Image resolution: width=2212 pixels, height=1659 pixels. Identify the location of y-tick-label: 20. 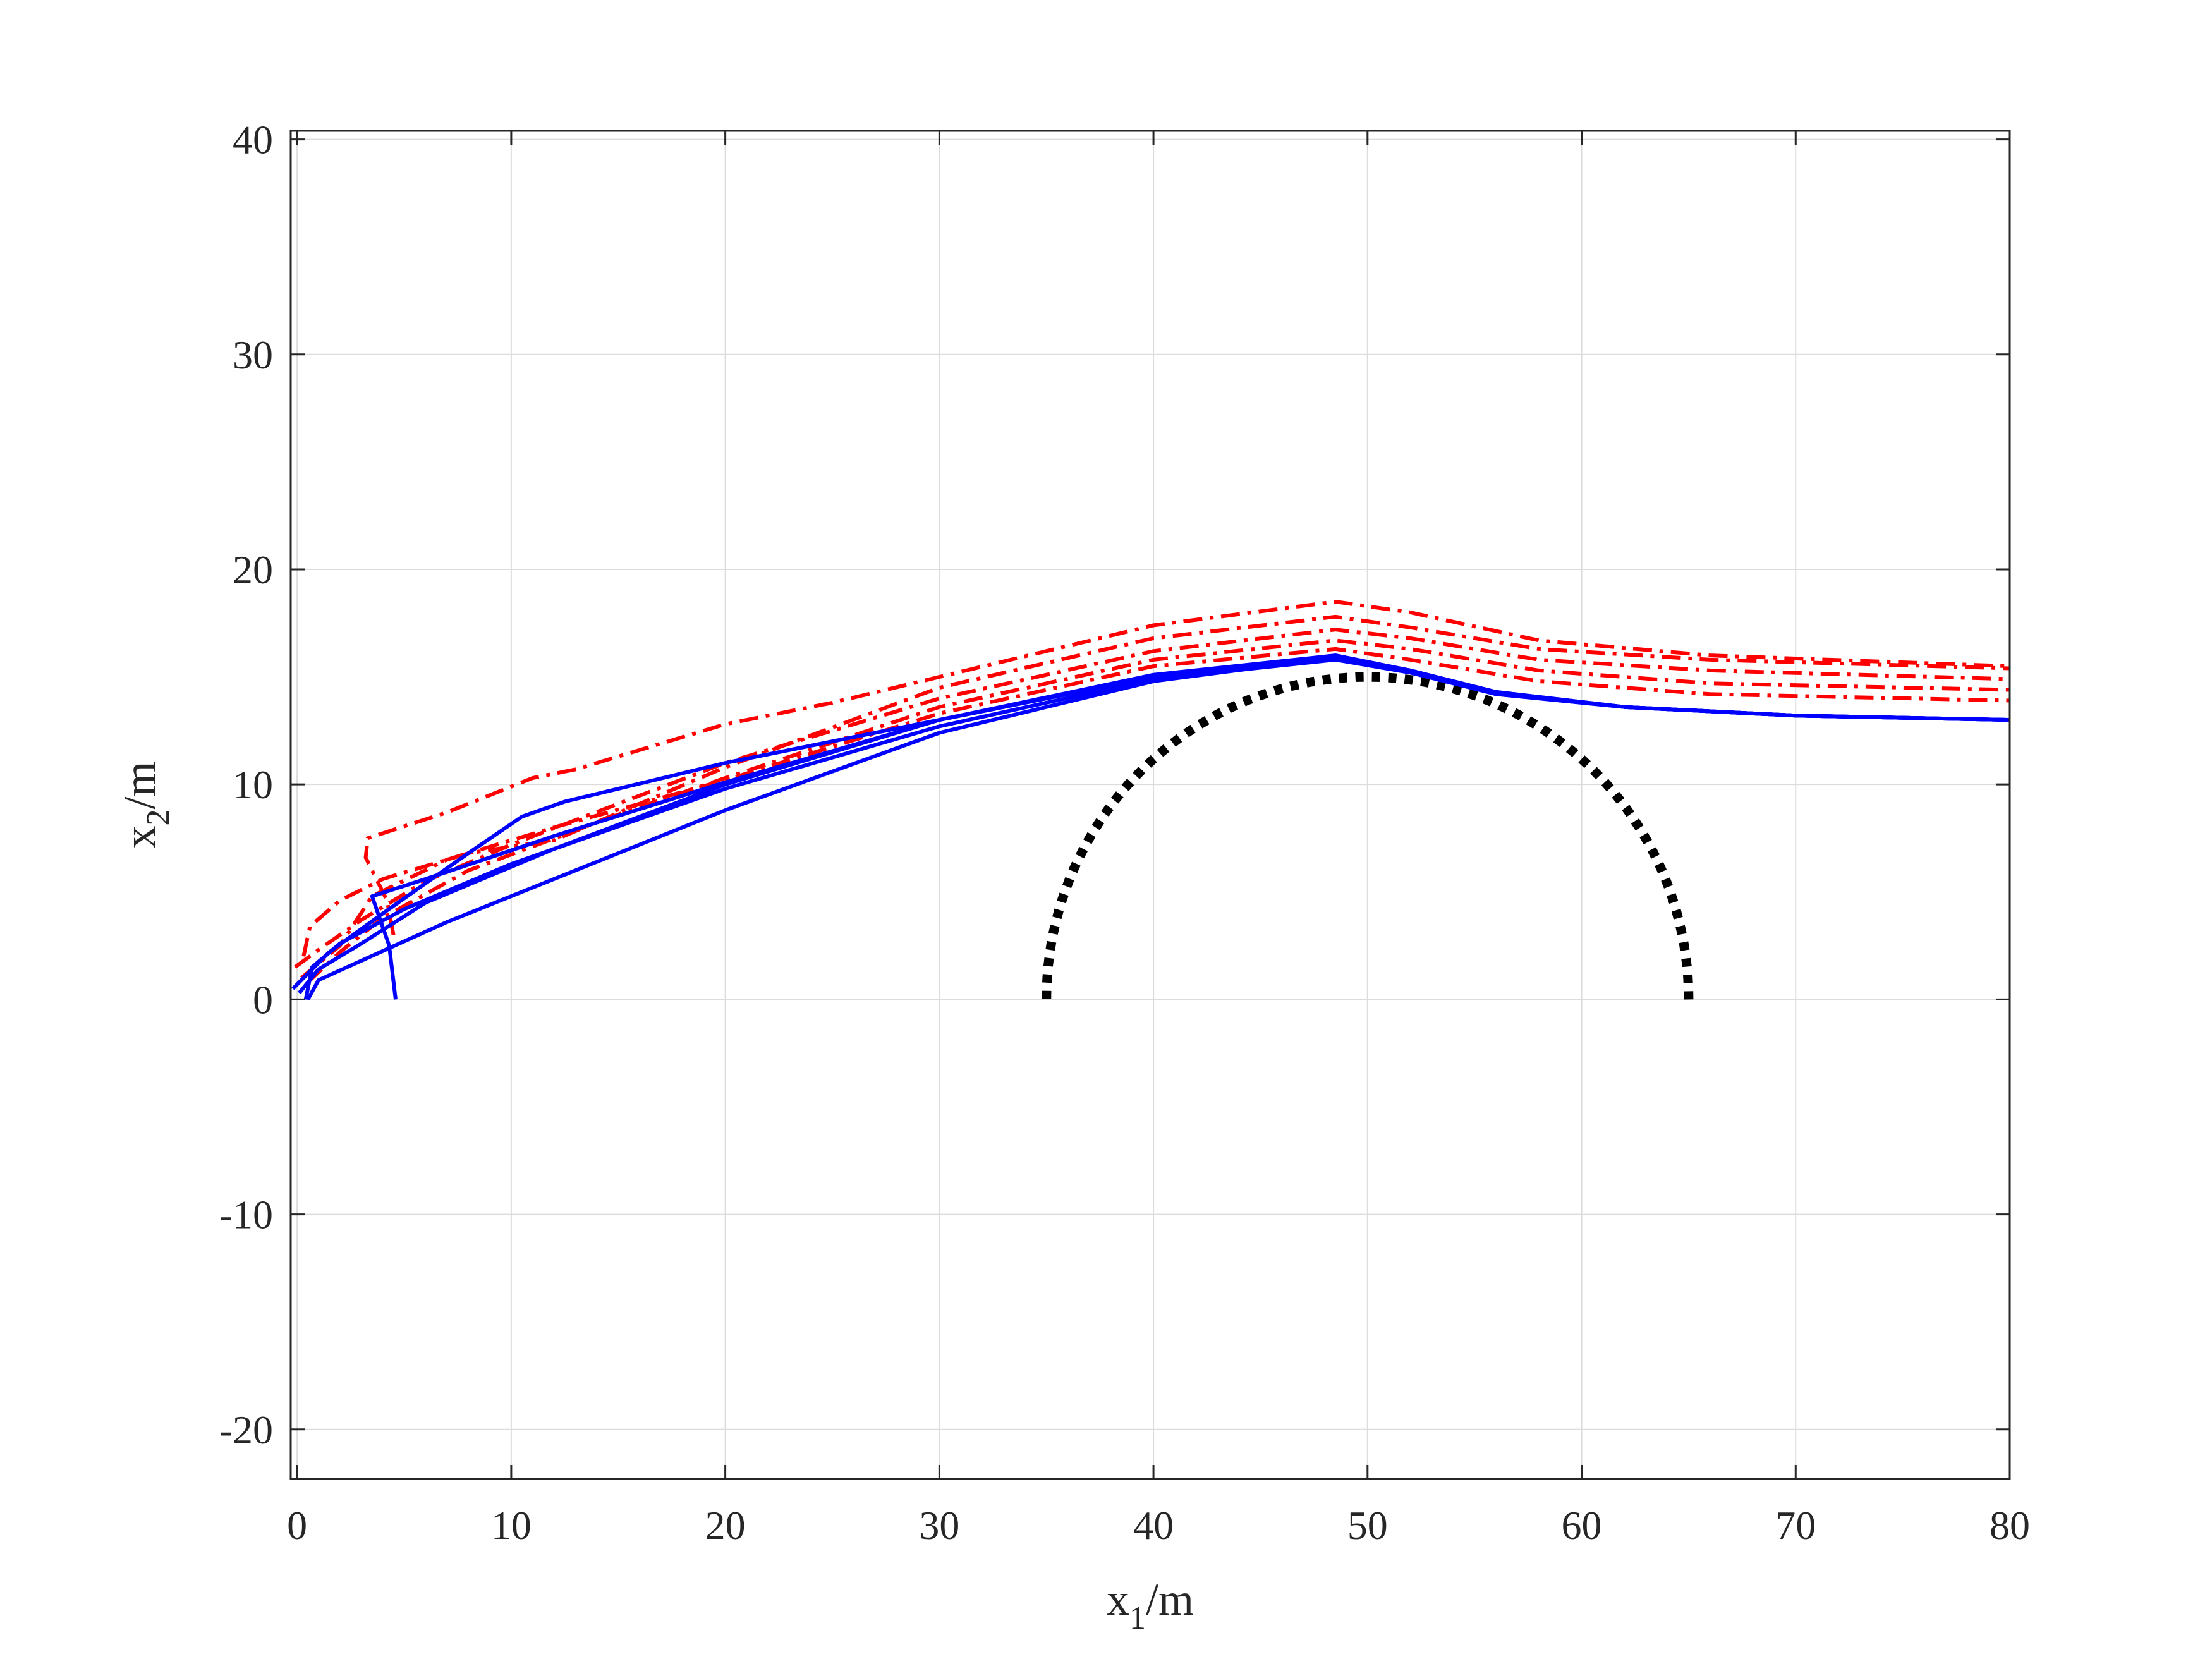
(253, 569).